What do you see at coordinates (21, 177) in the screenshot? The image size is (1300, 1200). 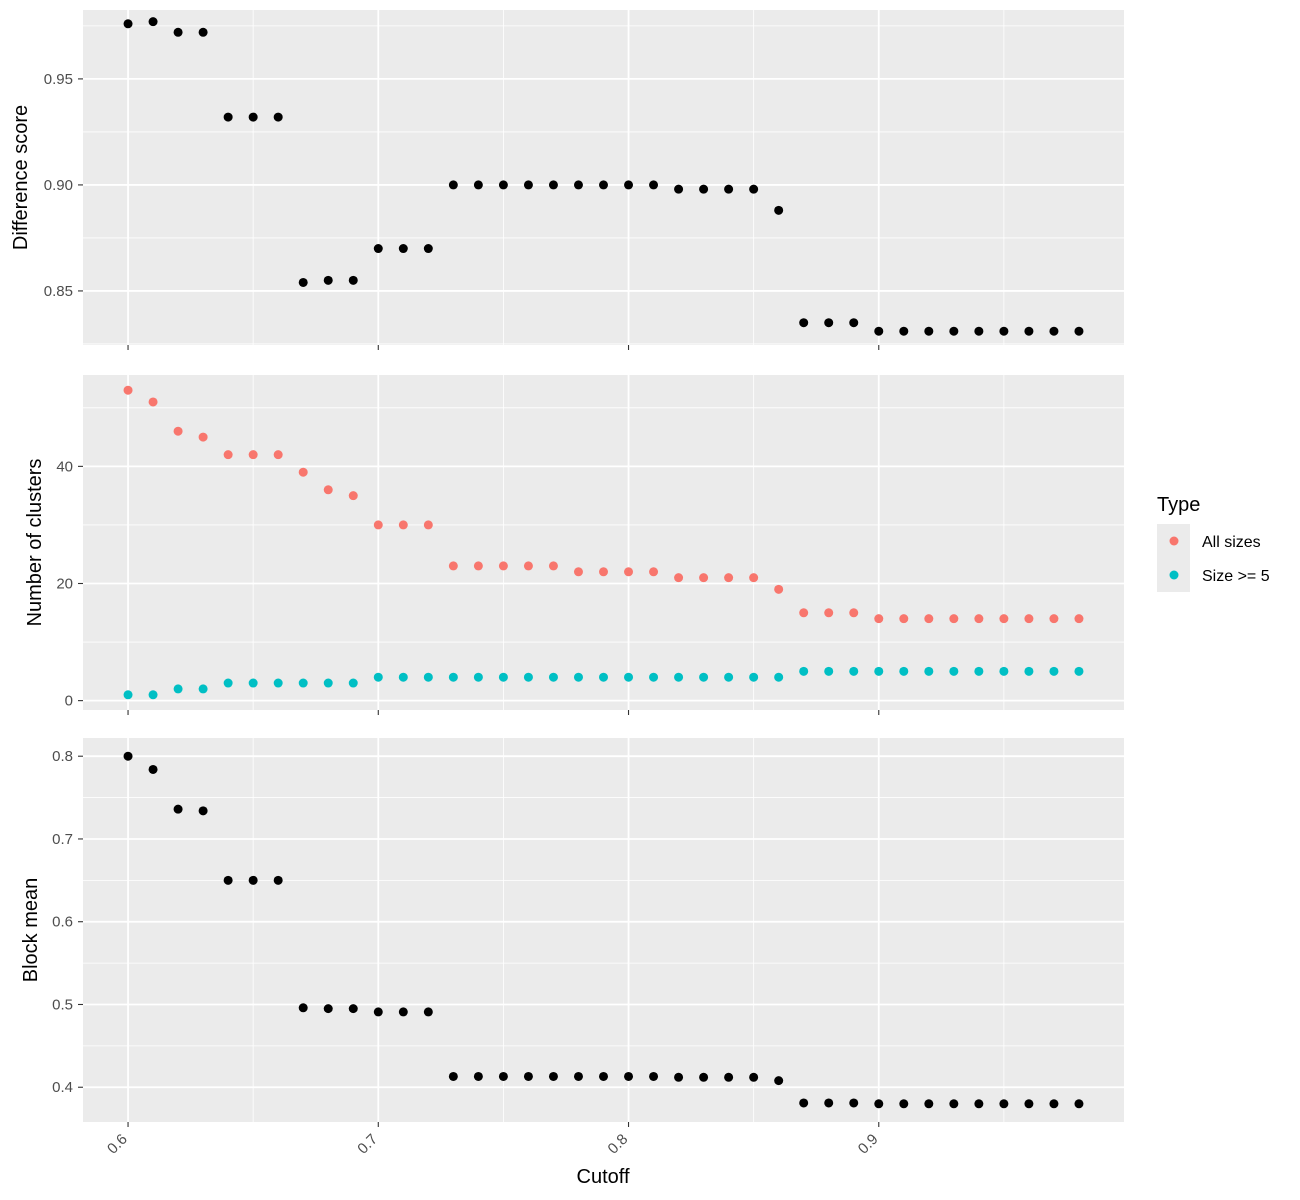 I see `y-axis-title: Difference score` at bounding box center [21, 177].